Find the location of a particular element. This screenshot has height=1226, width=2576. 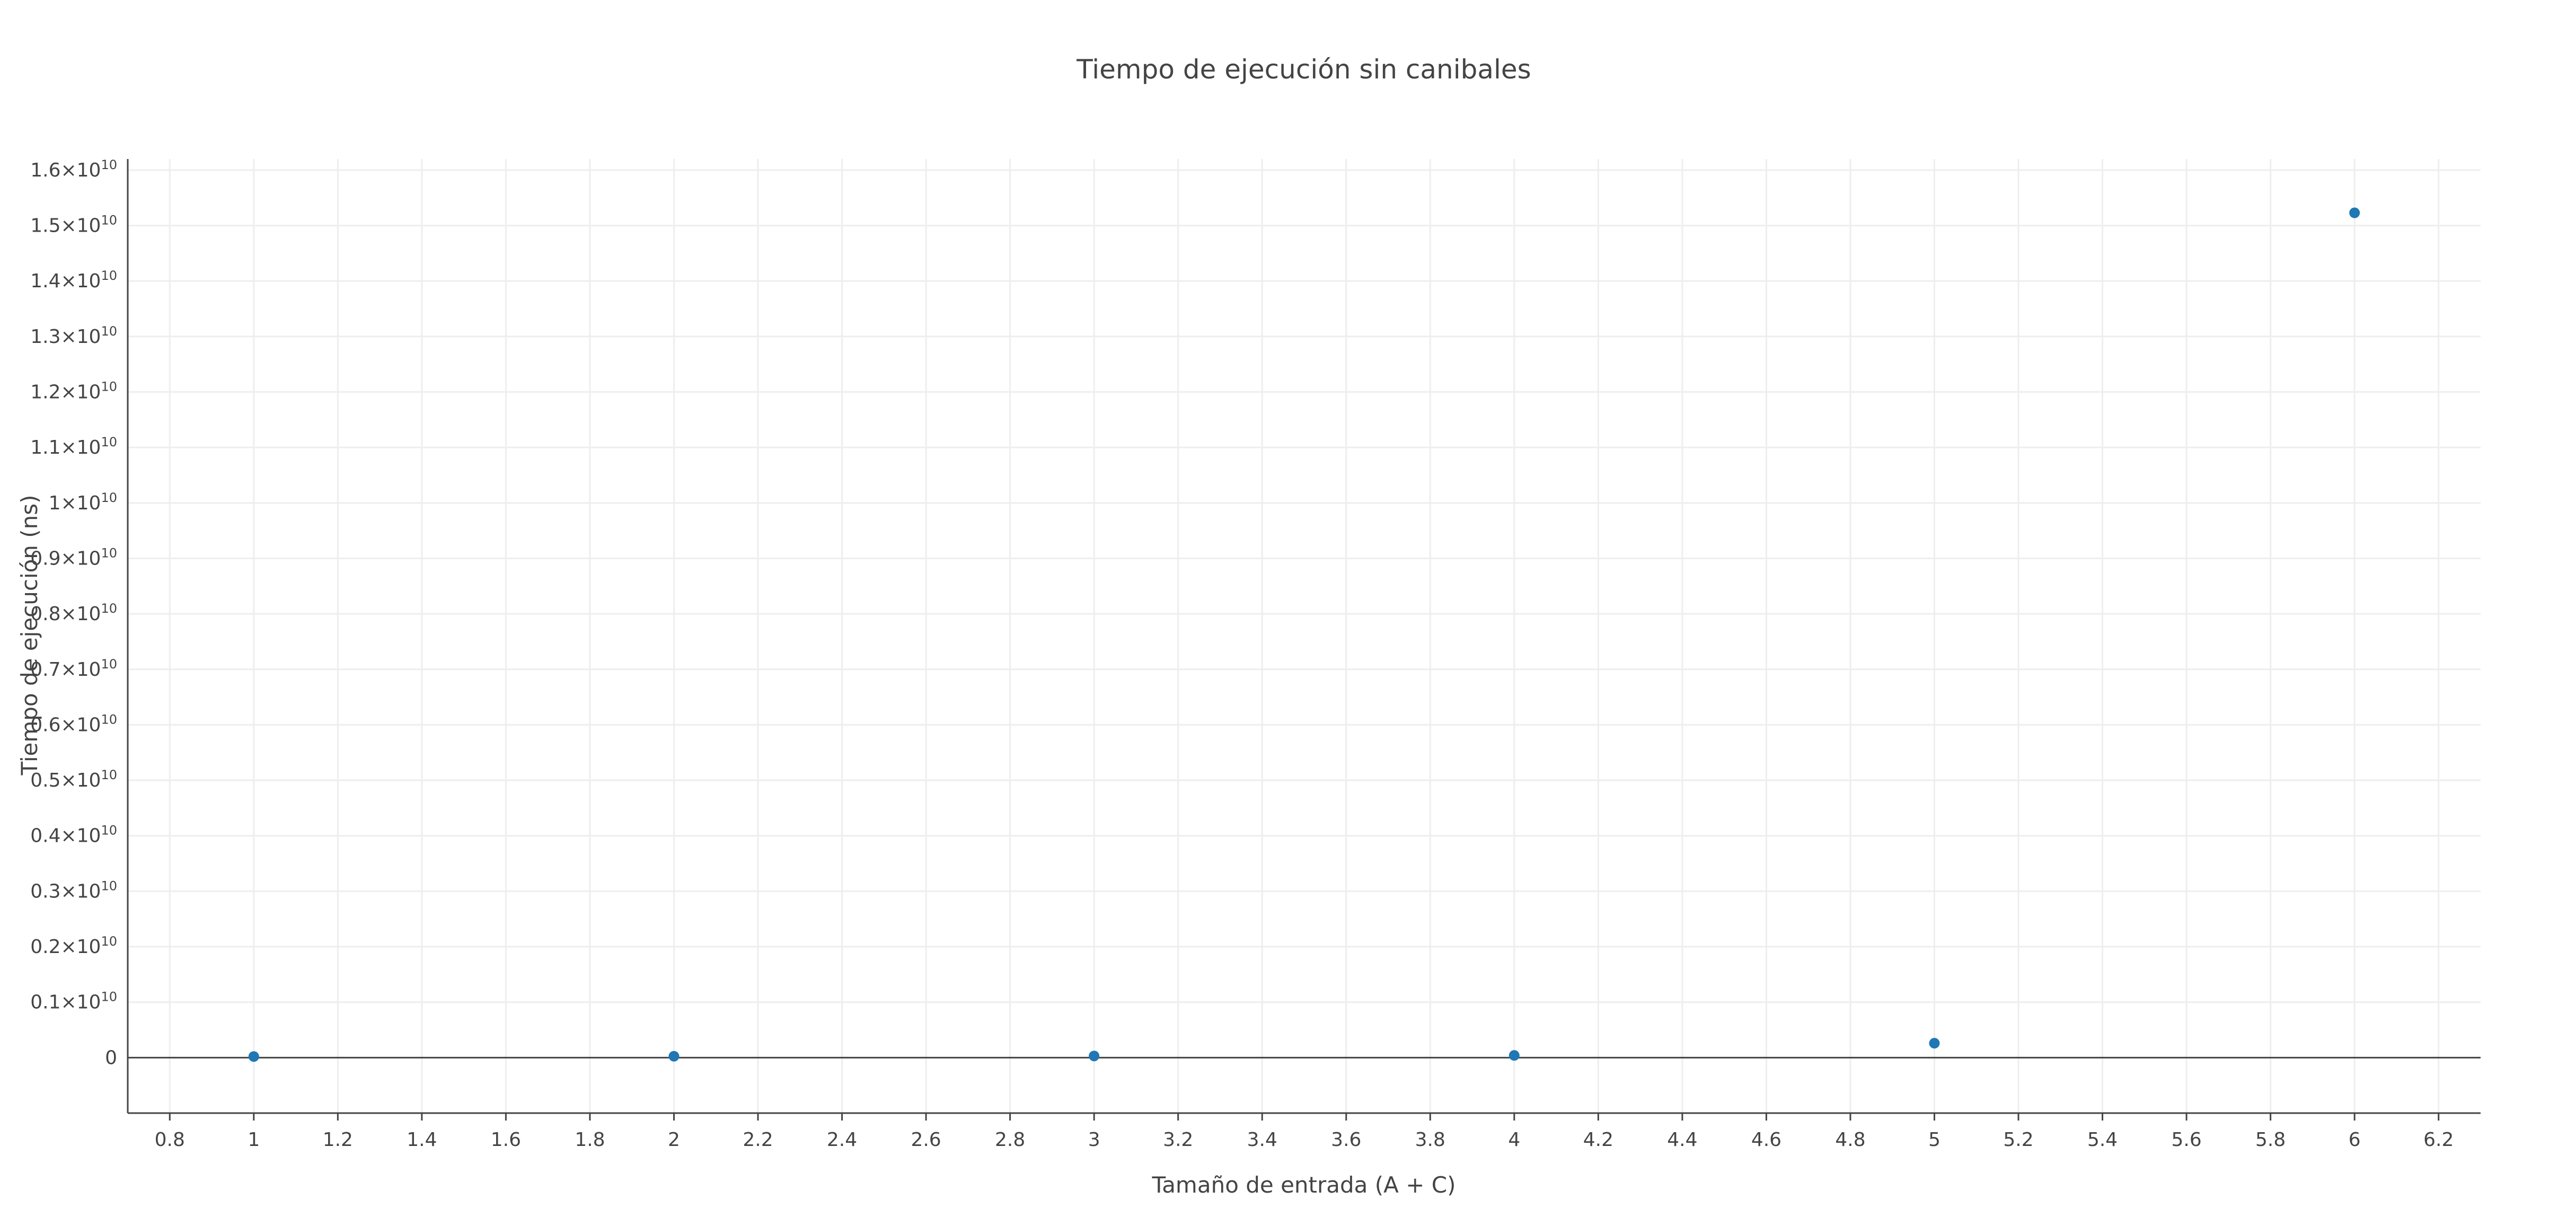

y-tick-label: 0.9×10¹⁰ is located at coordinates (73, 557).